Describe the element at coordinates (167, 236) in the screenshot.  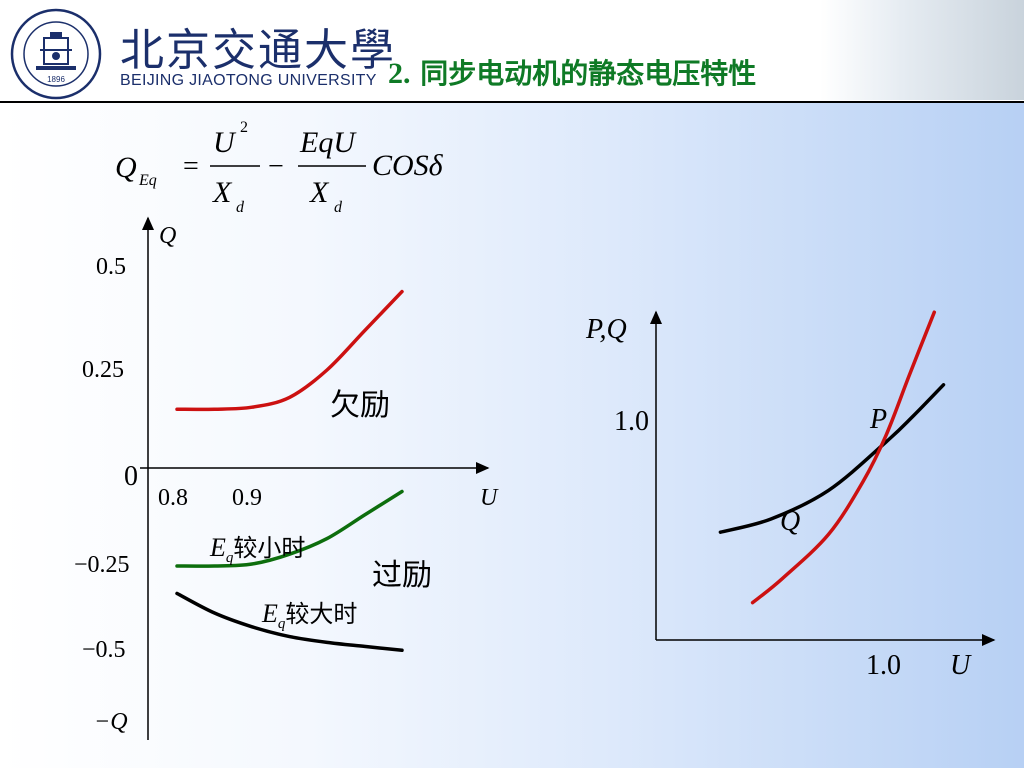
I see `left-y-axis-label: Q` at that location.